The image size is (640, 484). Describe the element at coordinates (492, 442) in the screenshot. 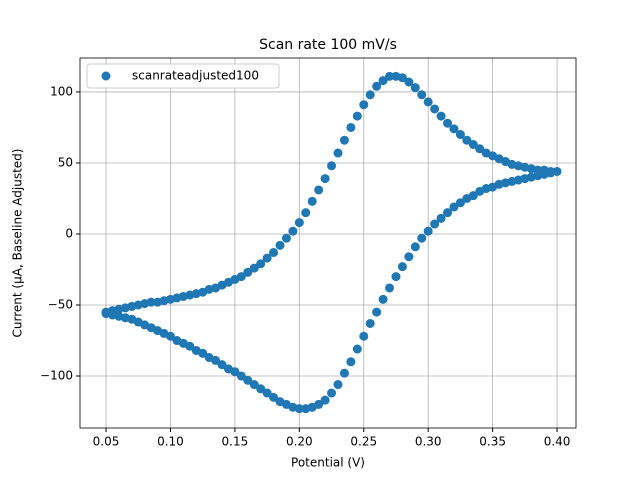

I see `x-tick-label: 0.35` at that location.